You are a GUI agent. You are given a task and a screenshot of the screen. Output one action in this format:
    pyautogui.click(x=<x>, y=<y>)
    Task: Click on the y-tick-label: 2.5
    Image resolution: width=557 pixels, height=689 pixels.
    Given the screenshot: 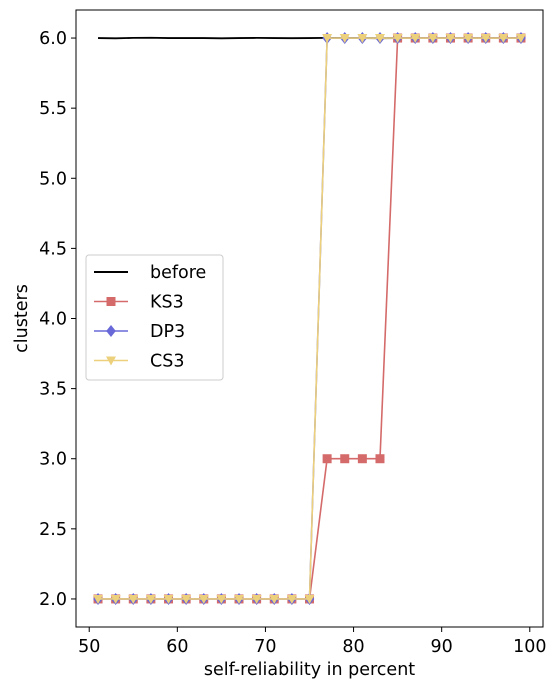 What is the action you would take?
    pyautogui.click(x=53, y=530)
    